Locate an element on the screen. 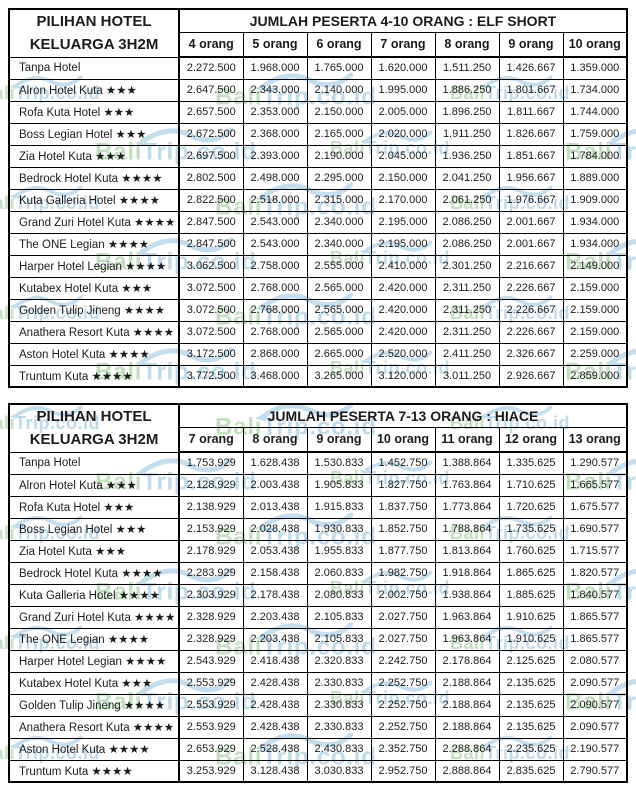 The image size is (636, 786). price-cell: 2.410.000 is located at coordinates (403, 266).